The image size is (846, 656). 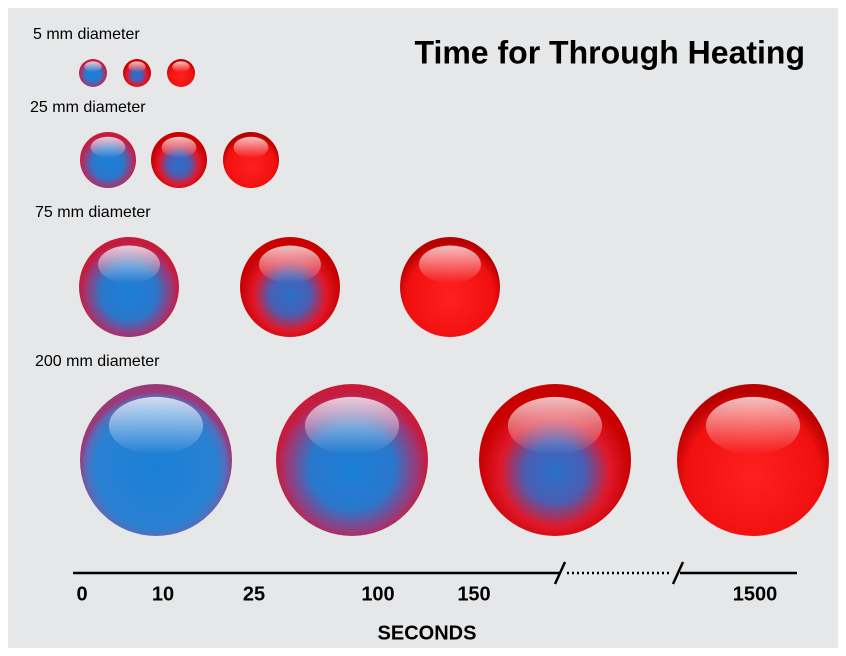 What do you see at coordinates (81, 594) in the screenshot?
I see `tick-label: 0` at bounding box center [81, 594].